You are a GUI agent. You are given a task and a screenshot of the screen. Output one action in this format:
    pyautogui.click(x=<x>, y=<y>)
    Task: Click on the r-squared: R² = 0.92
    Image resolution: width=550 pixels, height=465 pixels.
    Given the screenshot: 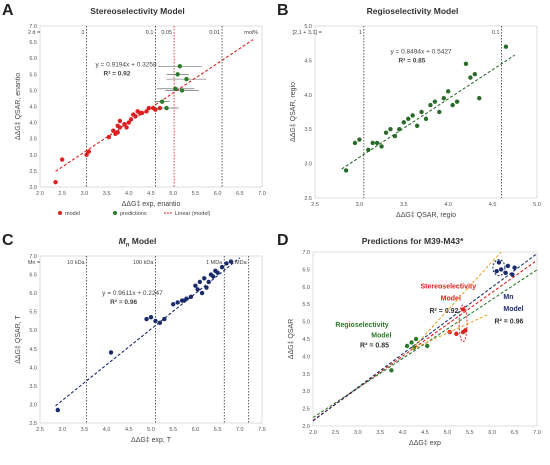 What is the action you would take?
    pyautogui.click(x=117, y=73)
    